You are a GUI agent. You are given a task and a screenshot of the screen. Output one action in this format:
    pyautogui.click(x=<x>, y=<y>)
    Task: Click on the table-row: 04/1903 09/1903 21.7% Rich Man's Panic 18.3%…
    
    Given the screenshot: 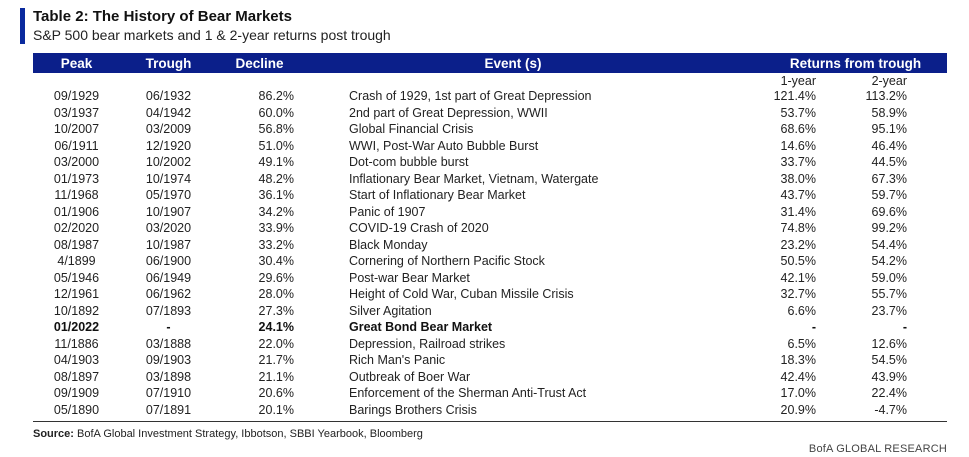 What is the action you would take?
    pyautogui.click(x=490, y=360)
    